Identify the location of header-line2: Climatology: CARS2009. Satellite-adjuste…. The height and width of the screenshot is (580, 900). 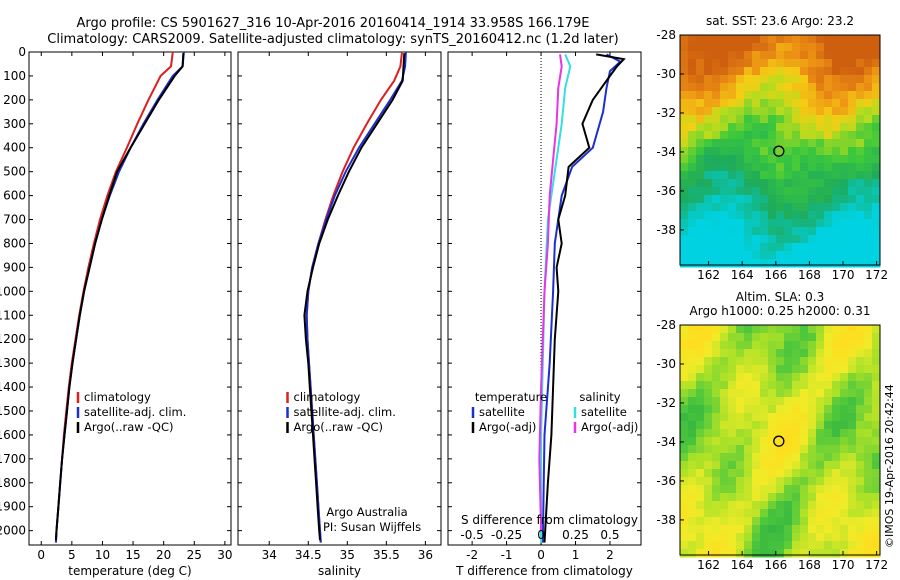
(333, 39).